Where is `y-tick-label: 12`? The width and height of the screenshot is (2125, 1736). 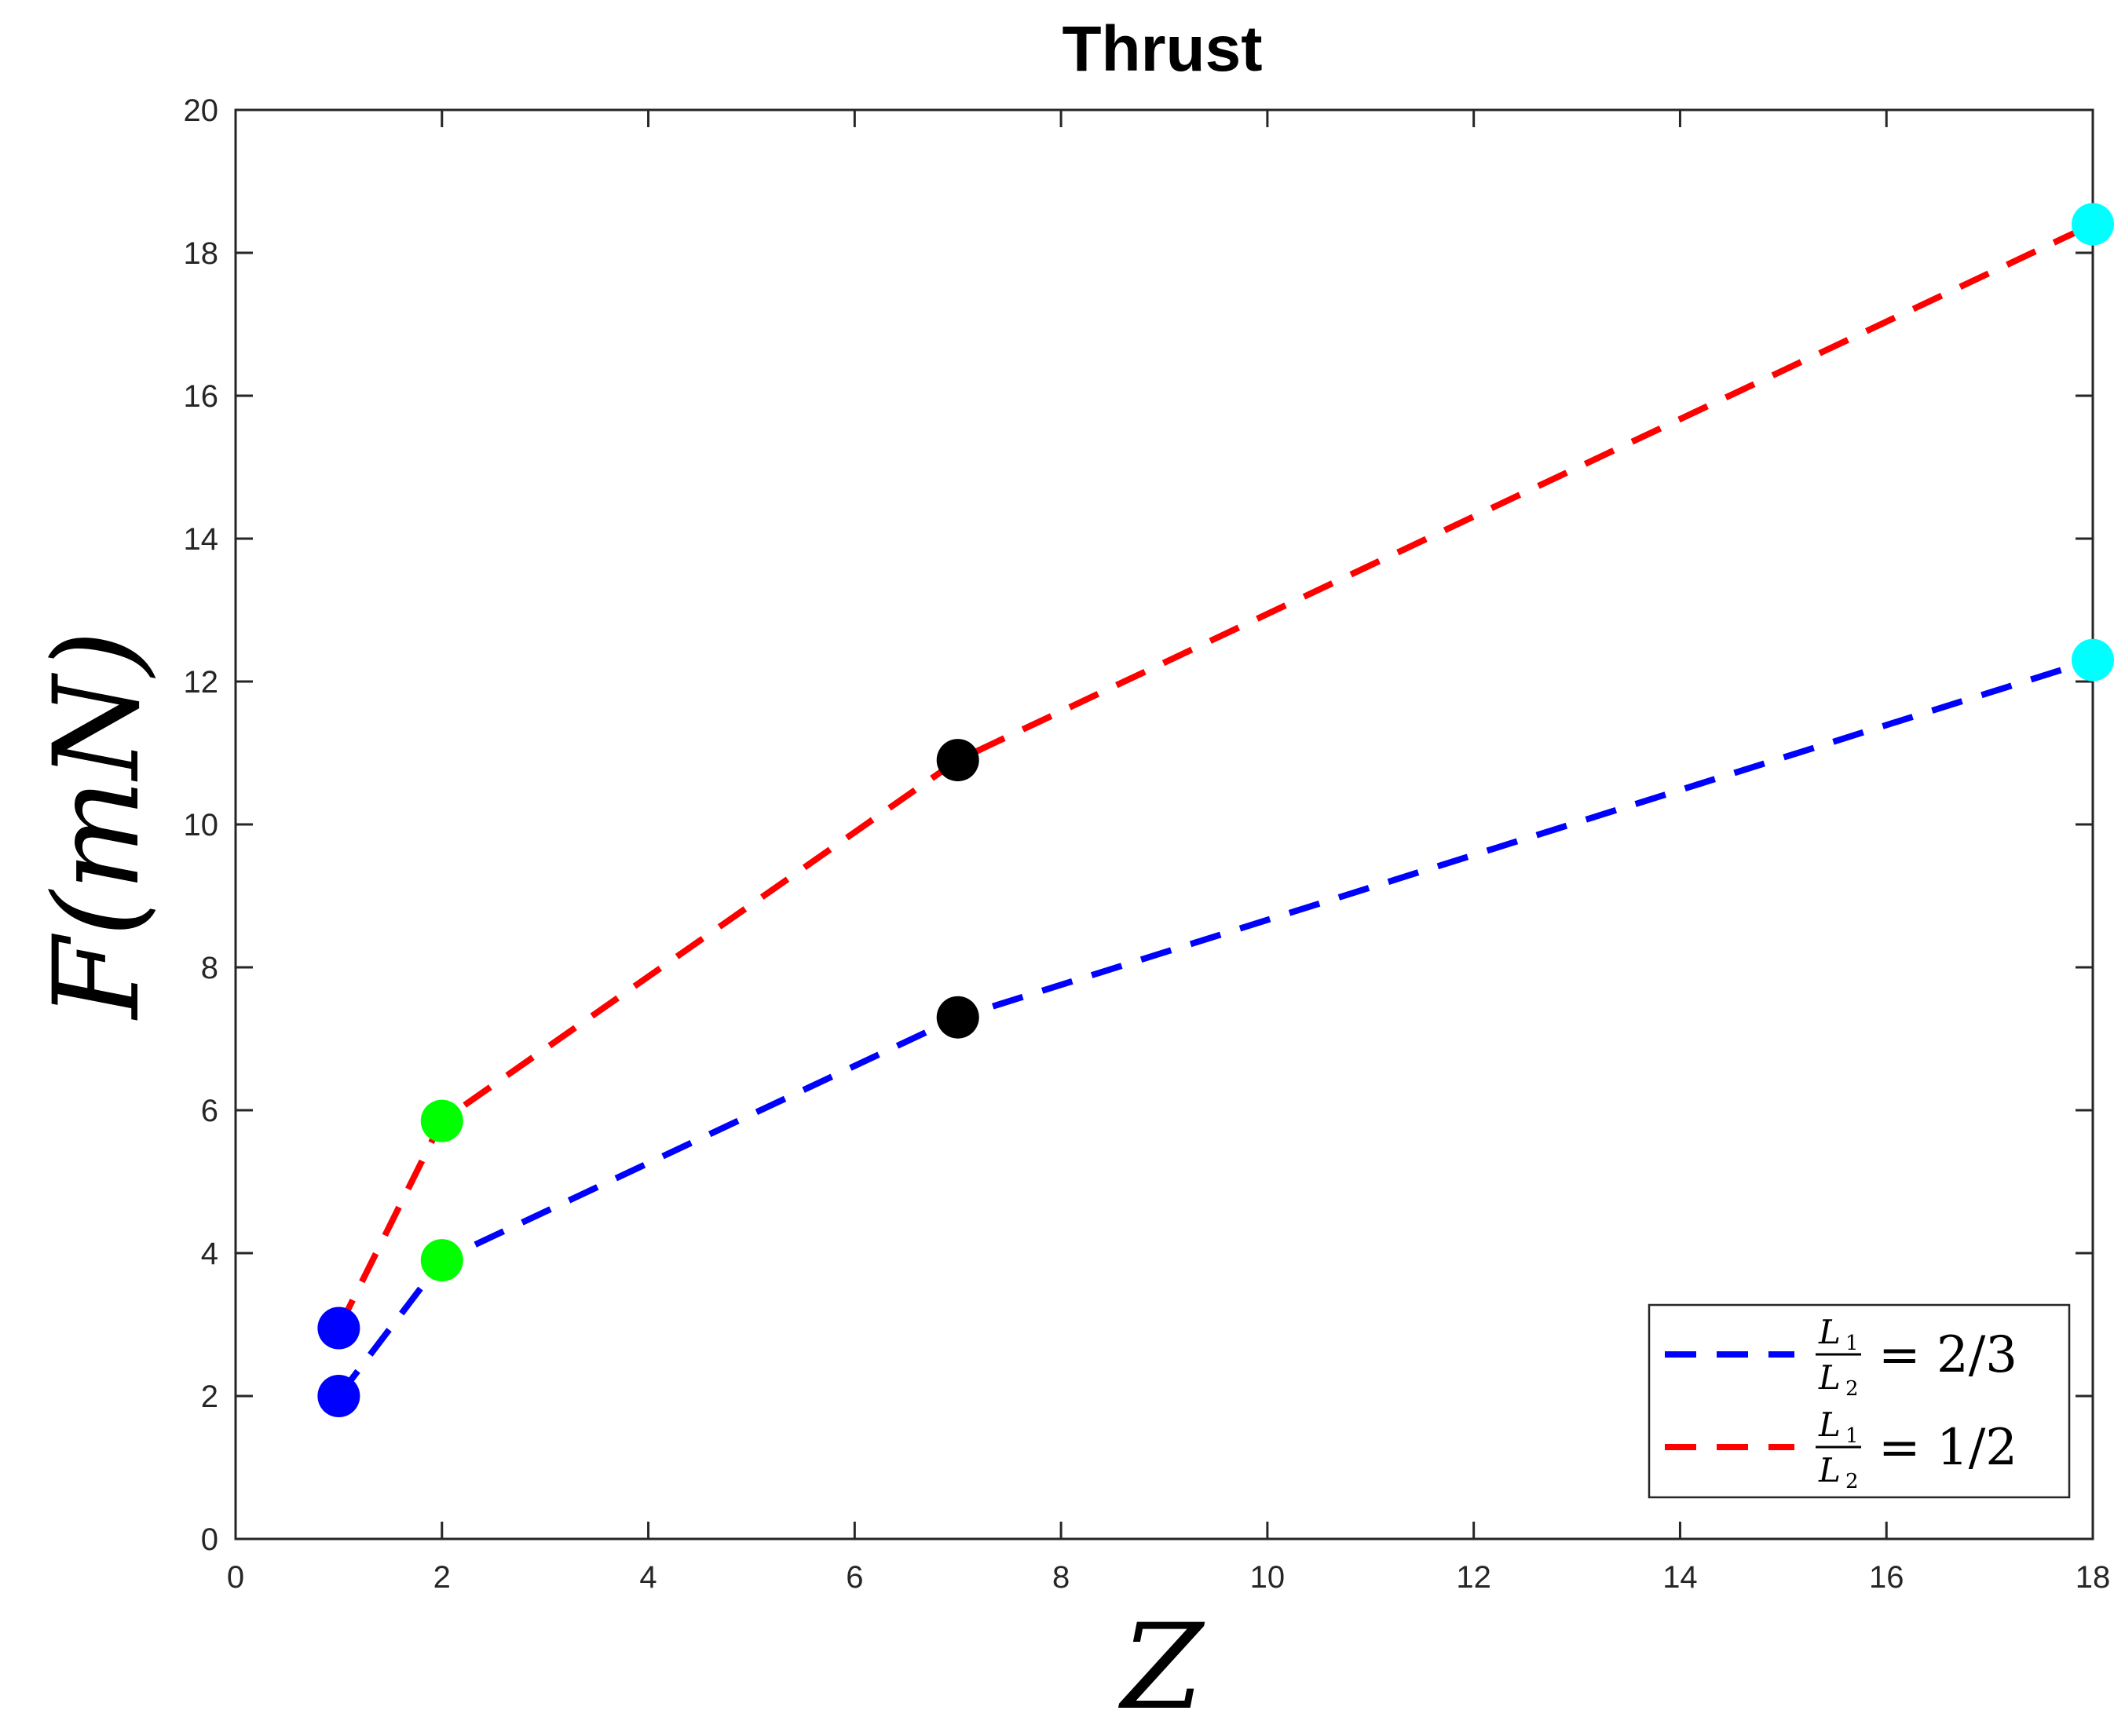 y-tick-label: 12 is located at coordinates (201, 682).